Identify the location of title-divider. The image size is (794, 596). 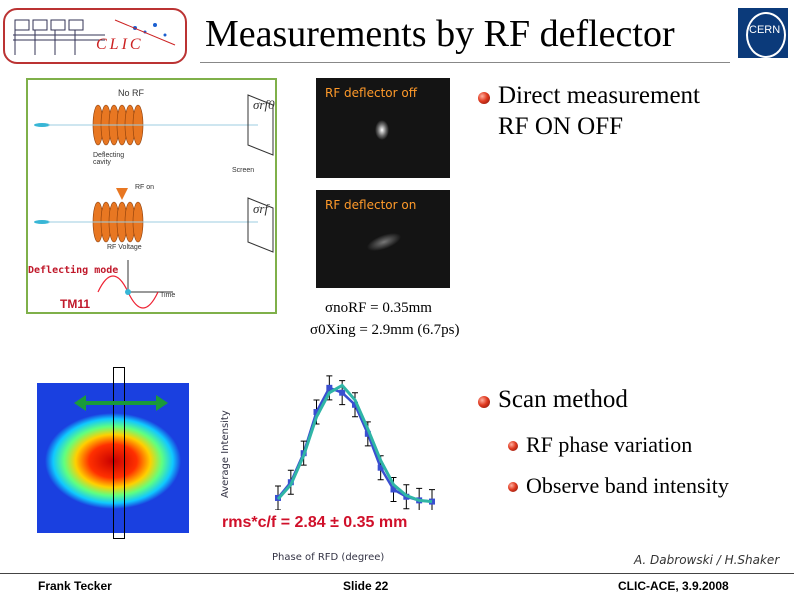
(465, 62).